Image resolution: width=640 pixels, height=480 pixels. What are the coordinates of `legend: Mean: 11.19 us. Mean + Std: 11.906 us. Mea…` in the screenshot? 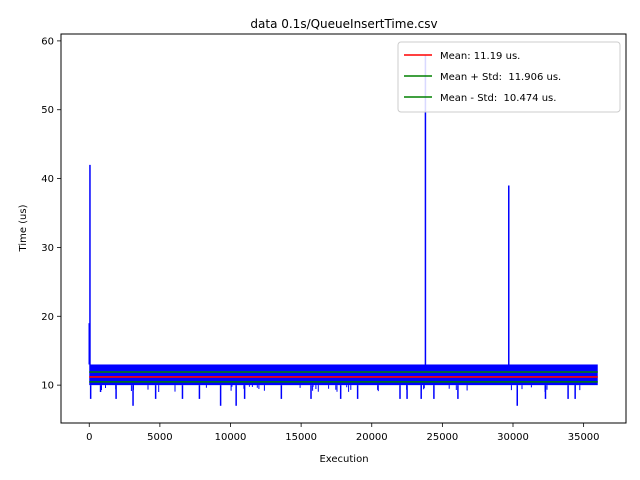 It's located at (509, 77).